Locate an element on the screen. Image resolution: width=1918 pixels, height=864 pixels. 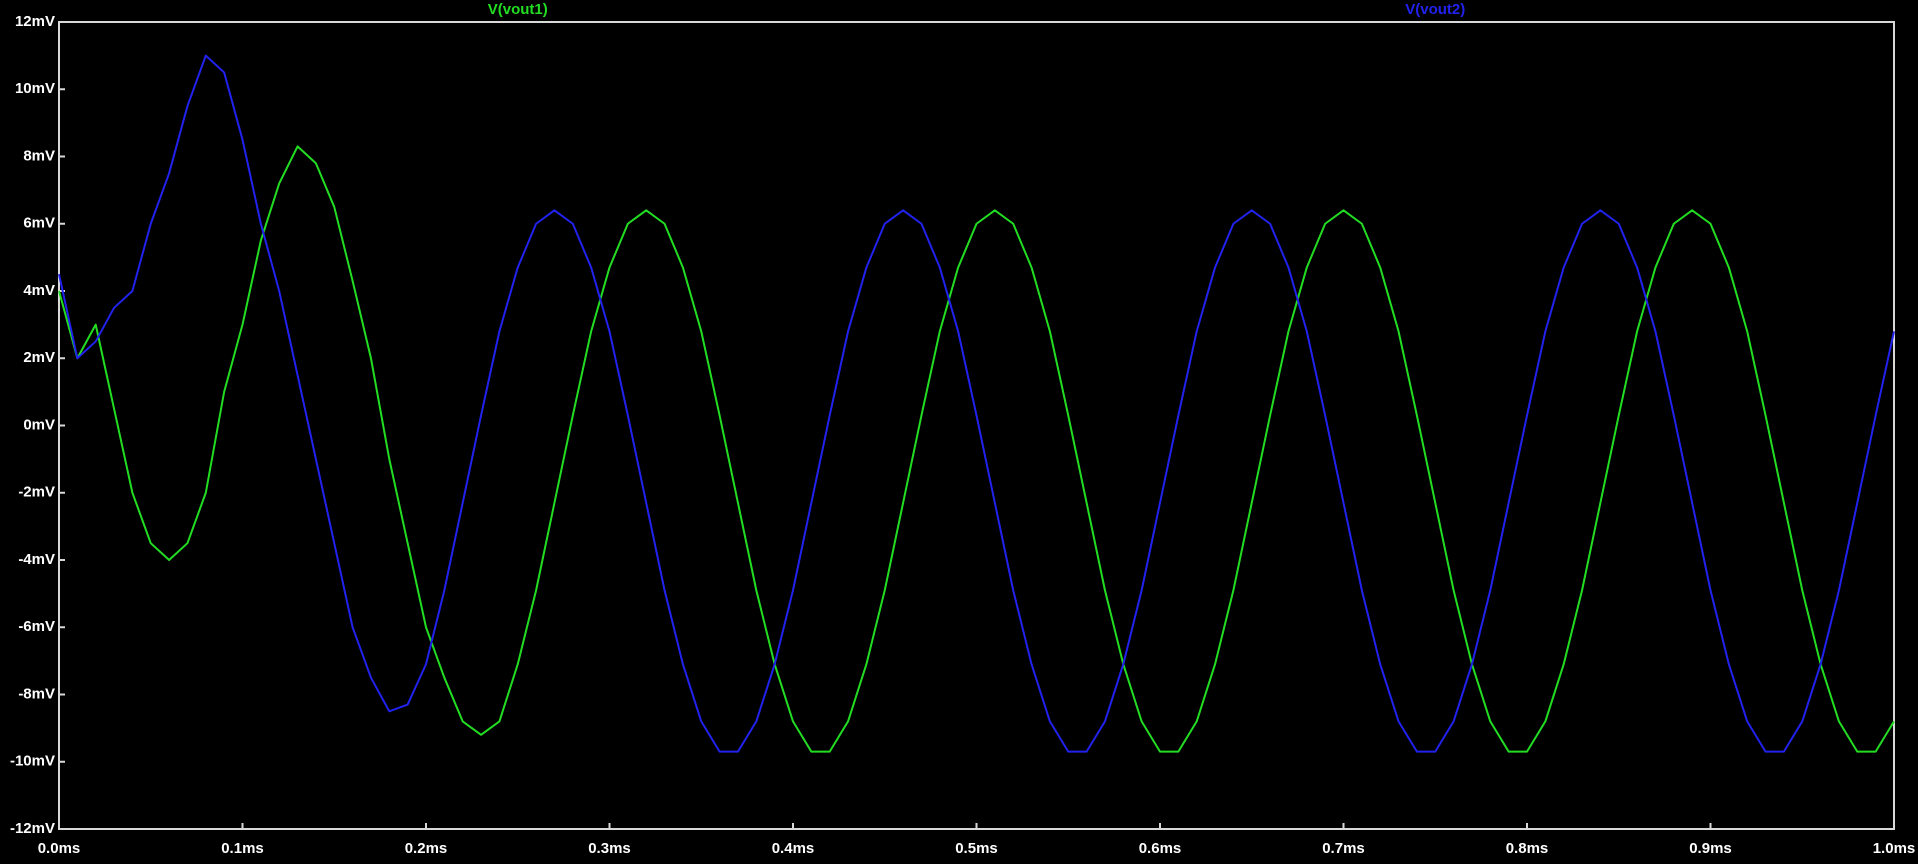
y-tick-label: -12mV is located at coordinates (32, 828).